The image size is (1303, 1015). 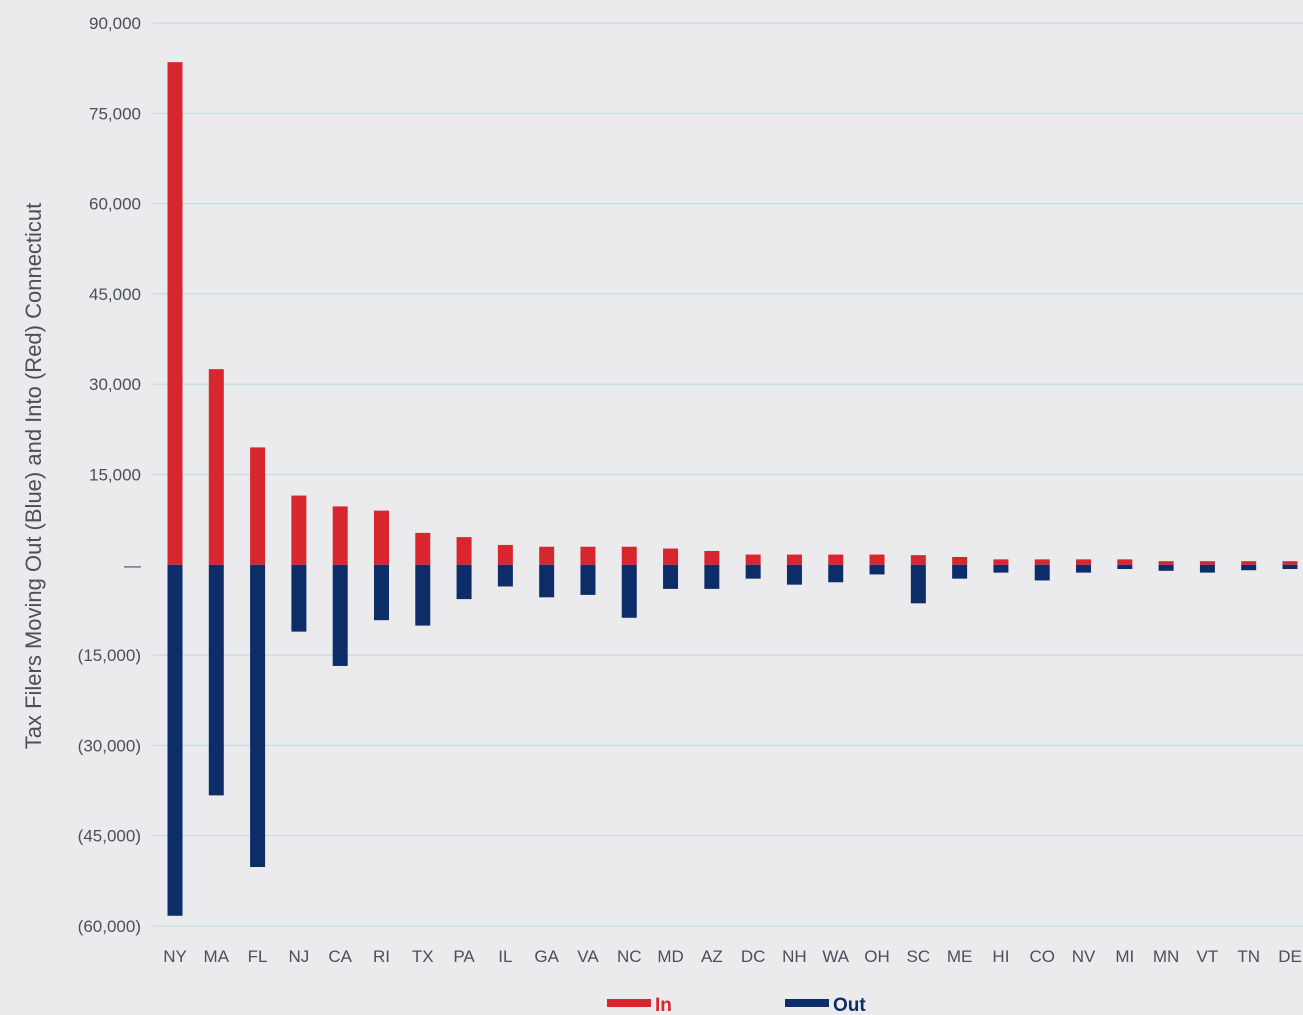 What do you see at coordinates (794, 574) in the screenshot?
I see `bar-out-nh` at bounding box center [794, 574].